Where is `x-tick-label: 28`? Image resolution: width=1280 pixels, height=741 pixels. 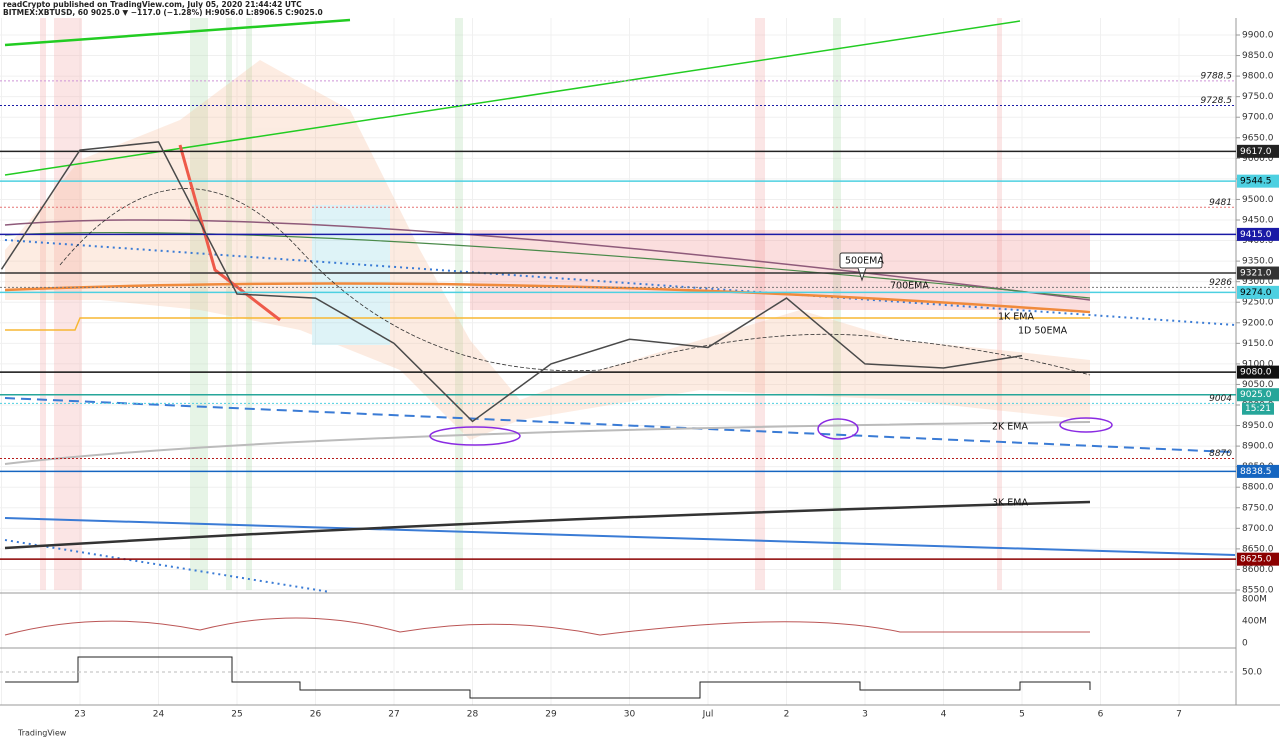
x-tick-label: 28 is located at coordinates (473, 715).